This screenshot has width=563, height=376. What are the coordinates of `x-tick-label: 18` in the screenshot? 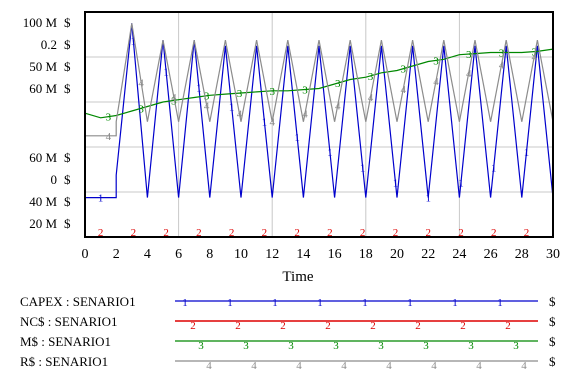 It's located at (366, 254).